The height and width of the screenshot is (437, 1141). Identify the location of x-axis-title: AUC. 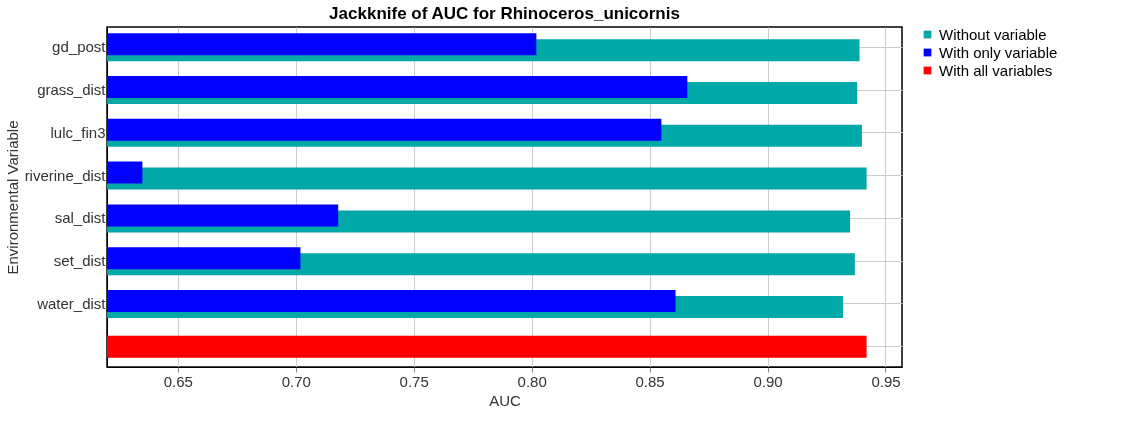
(505, 400).